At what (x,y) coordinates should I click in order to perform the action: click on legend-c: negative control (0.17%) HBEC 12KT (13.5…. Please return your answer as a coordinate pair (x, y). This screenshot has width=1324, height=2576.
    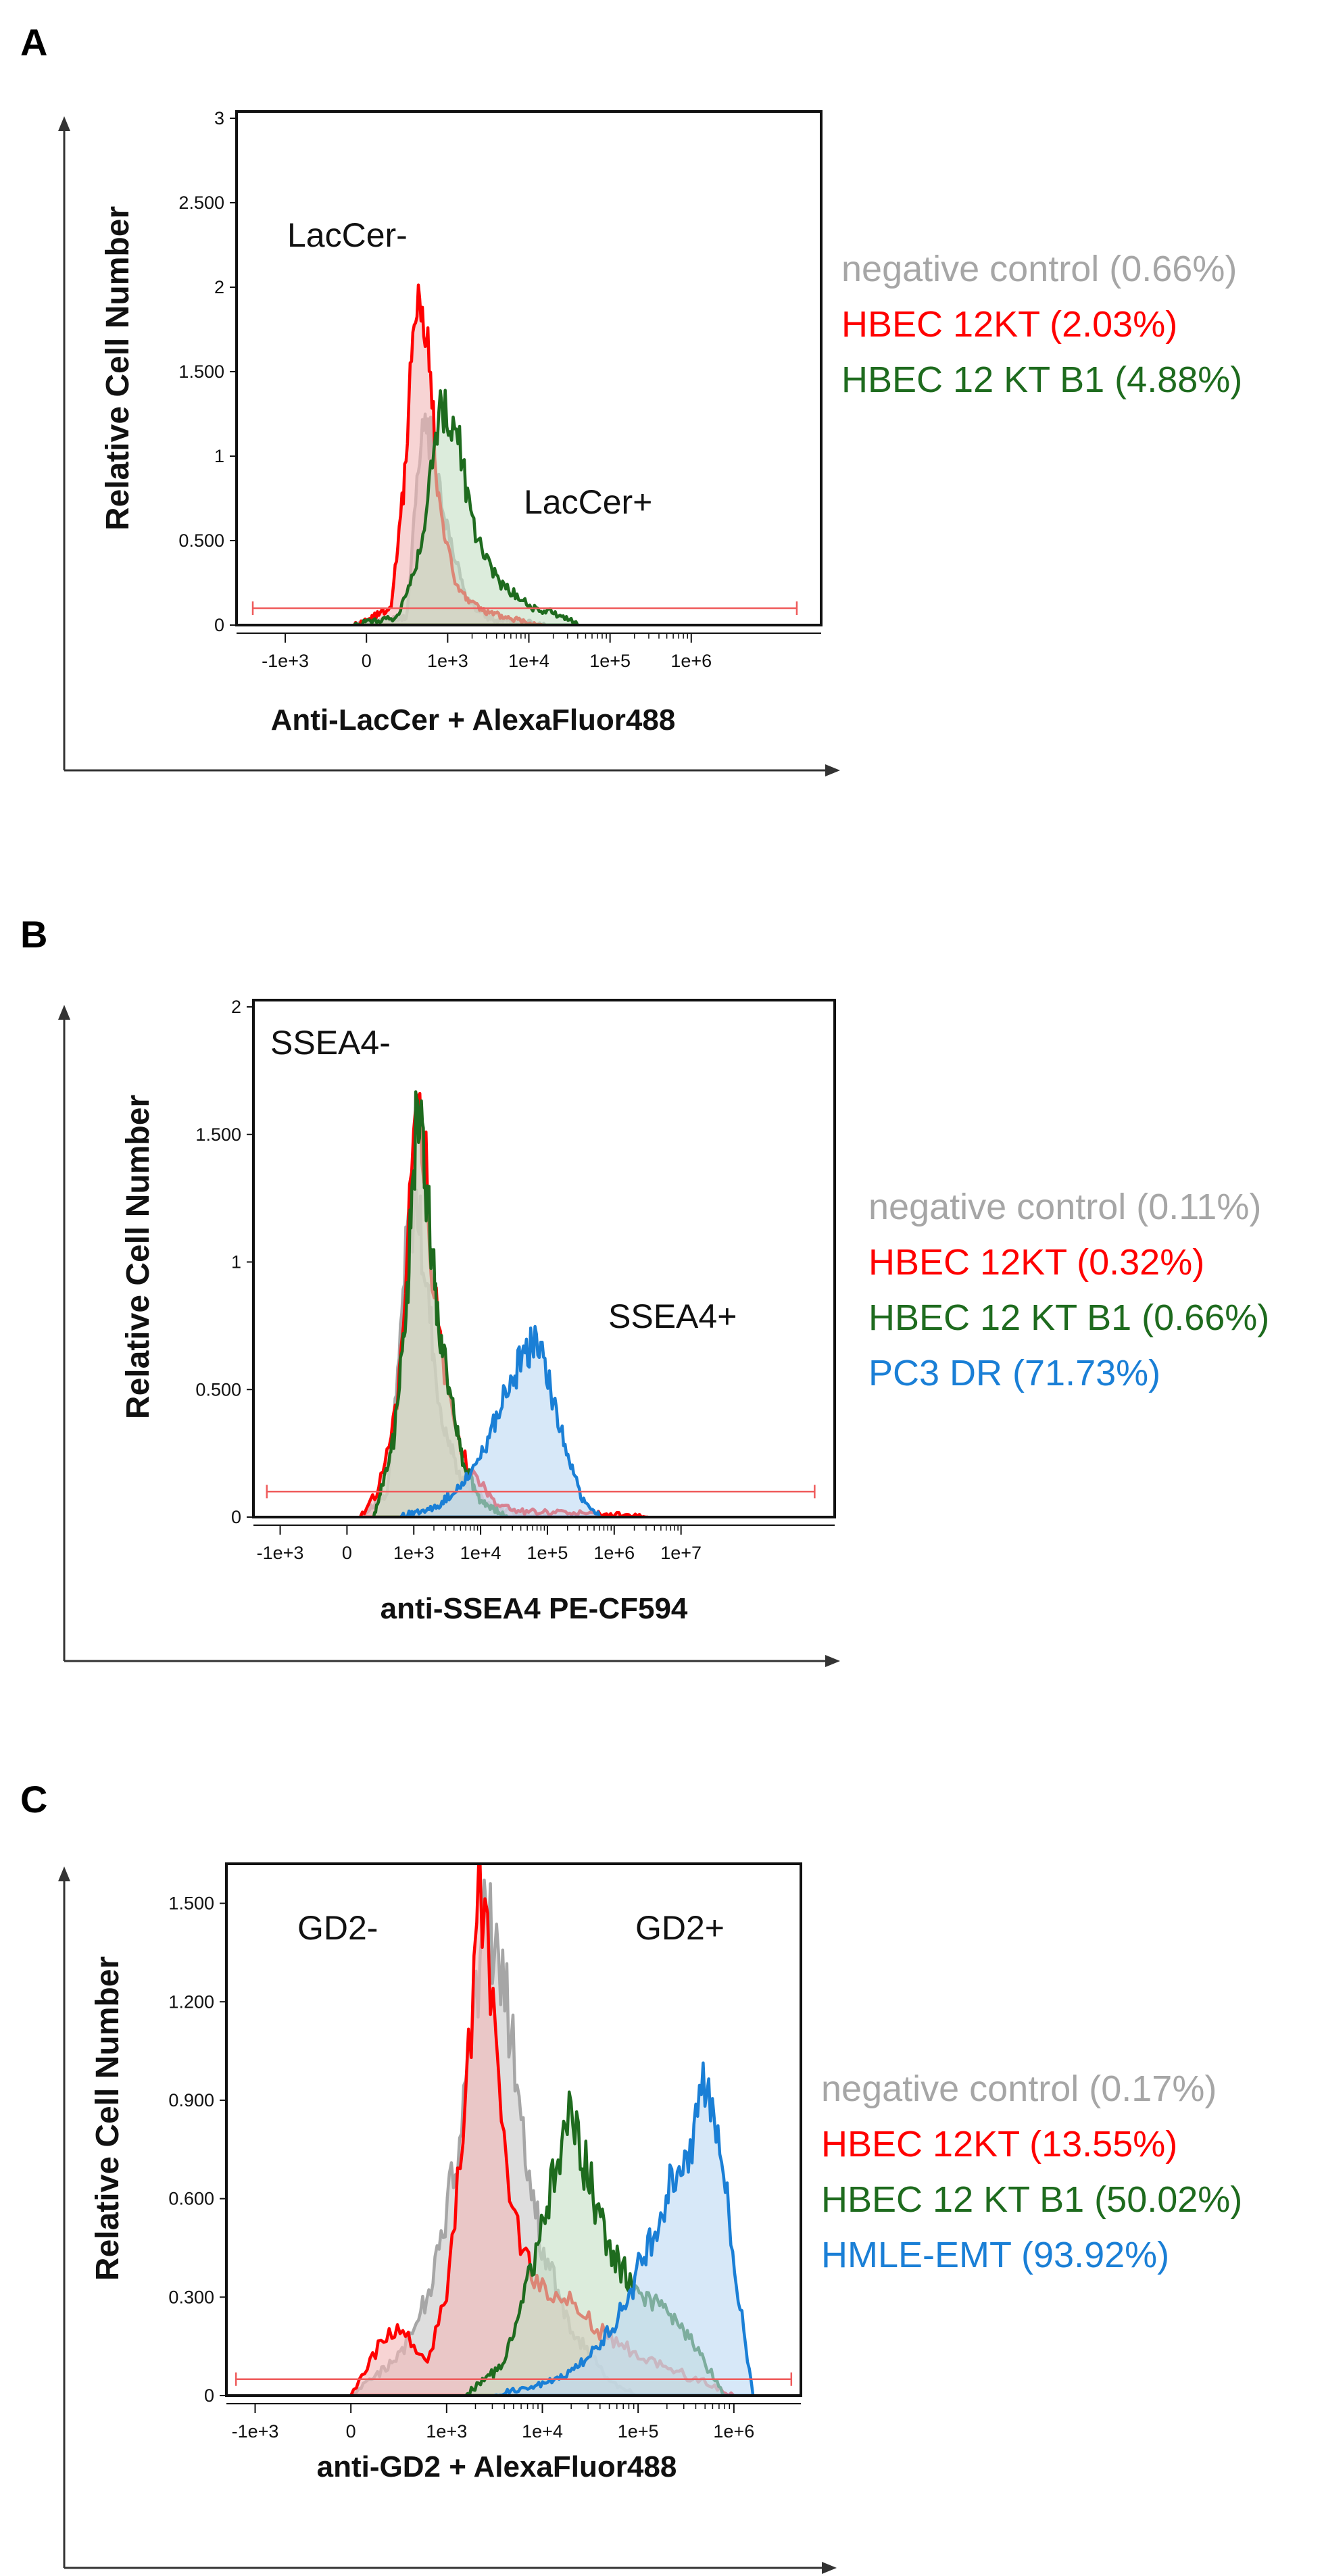
    Looking at the image, I should click on (1032, 2172).